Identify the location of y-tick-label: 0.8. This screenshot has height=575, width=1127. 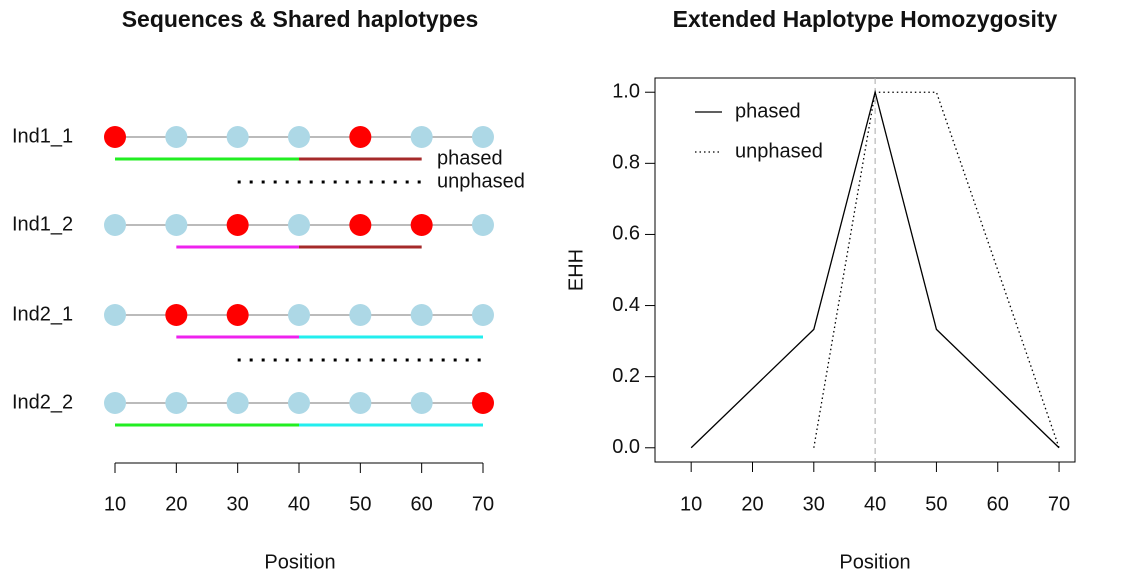
(626, 163).